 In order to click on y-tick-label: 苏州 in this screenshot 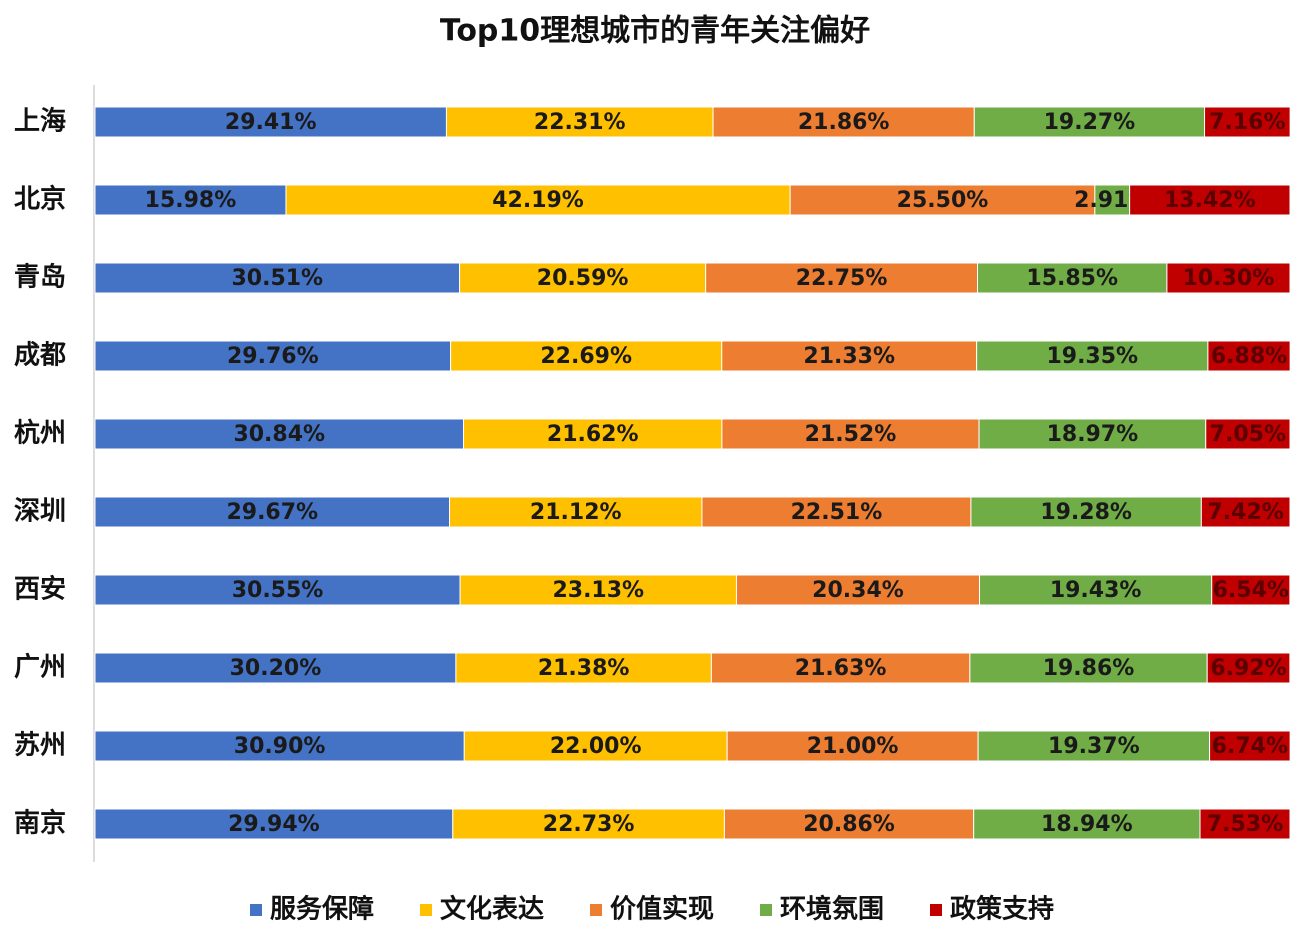, I will do `click(40, 746)`.